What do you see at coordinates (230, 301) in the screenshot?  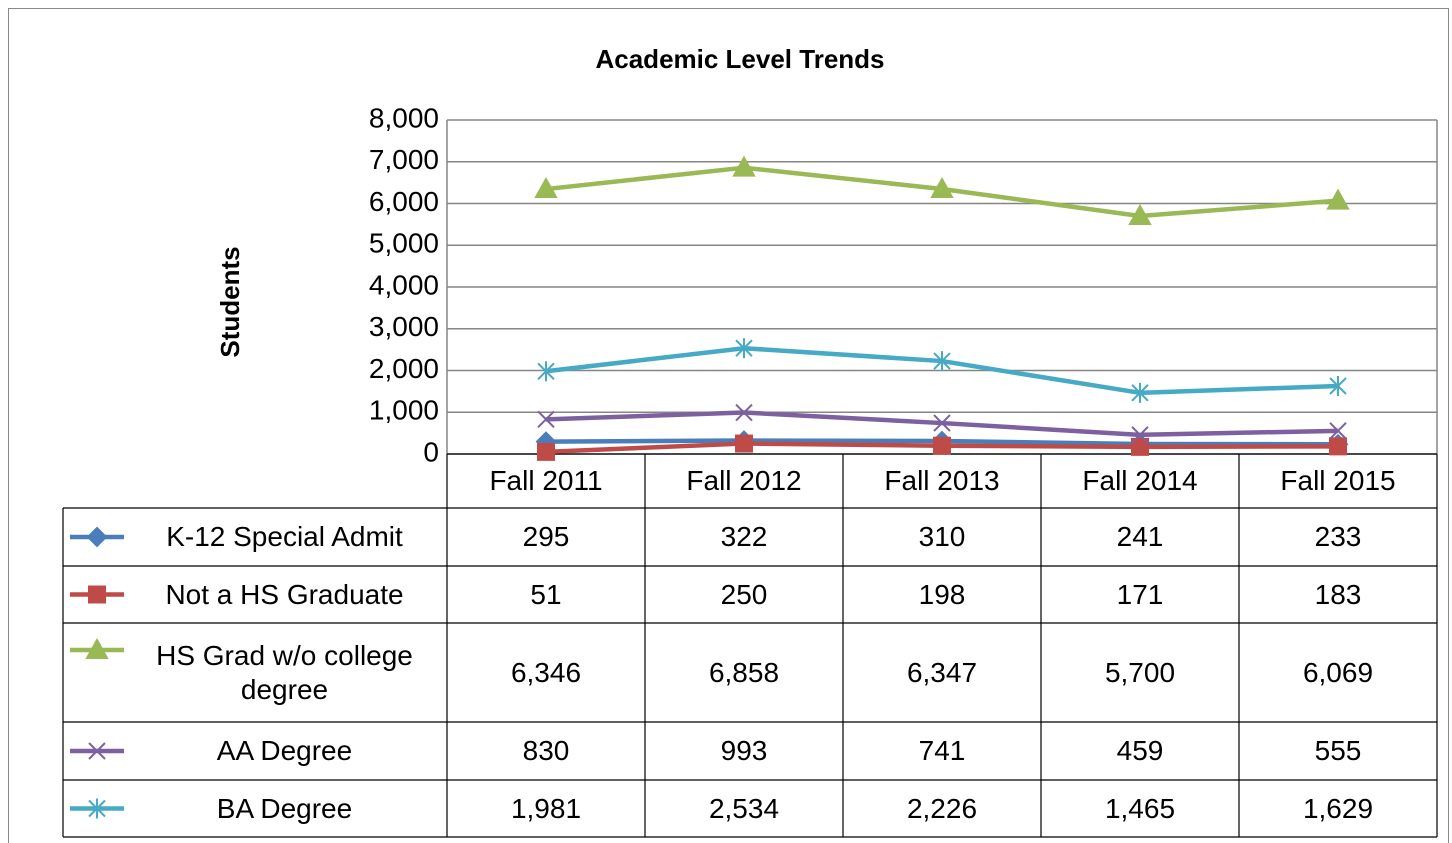 I see `y-axis-label: Students` at bounding box center [230, 301].